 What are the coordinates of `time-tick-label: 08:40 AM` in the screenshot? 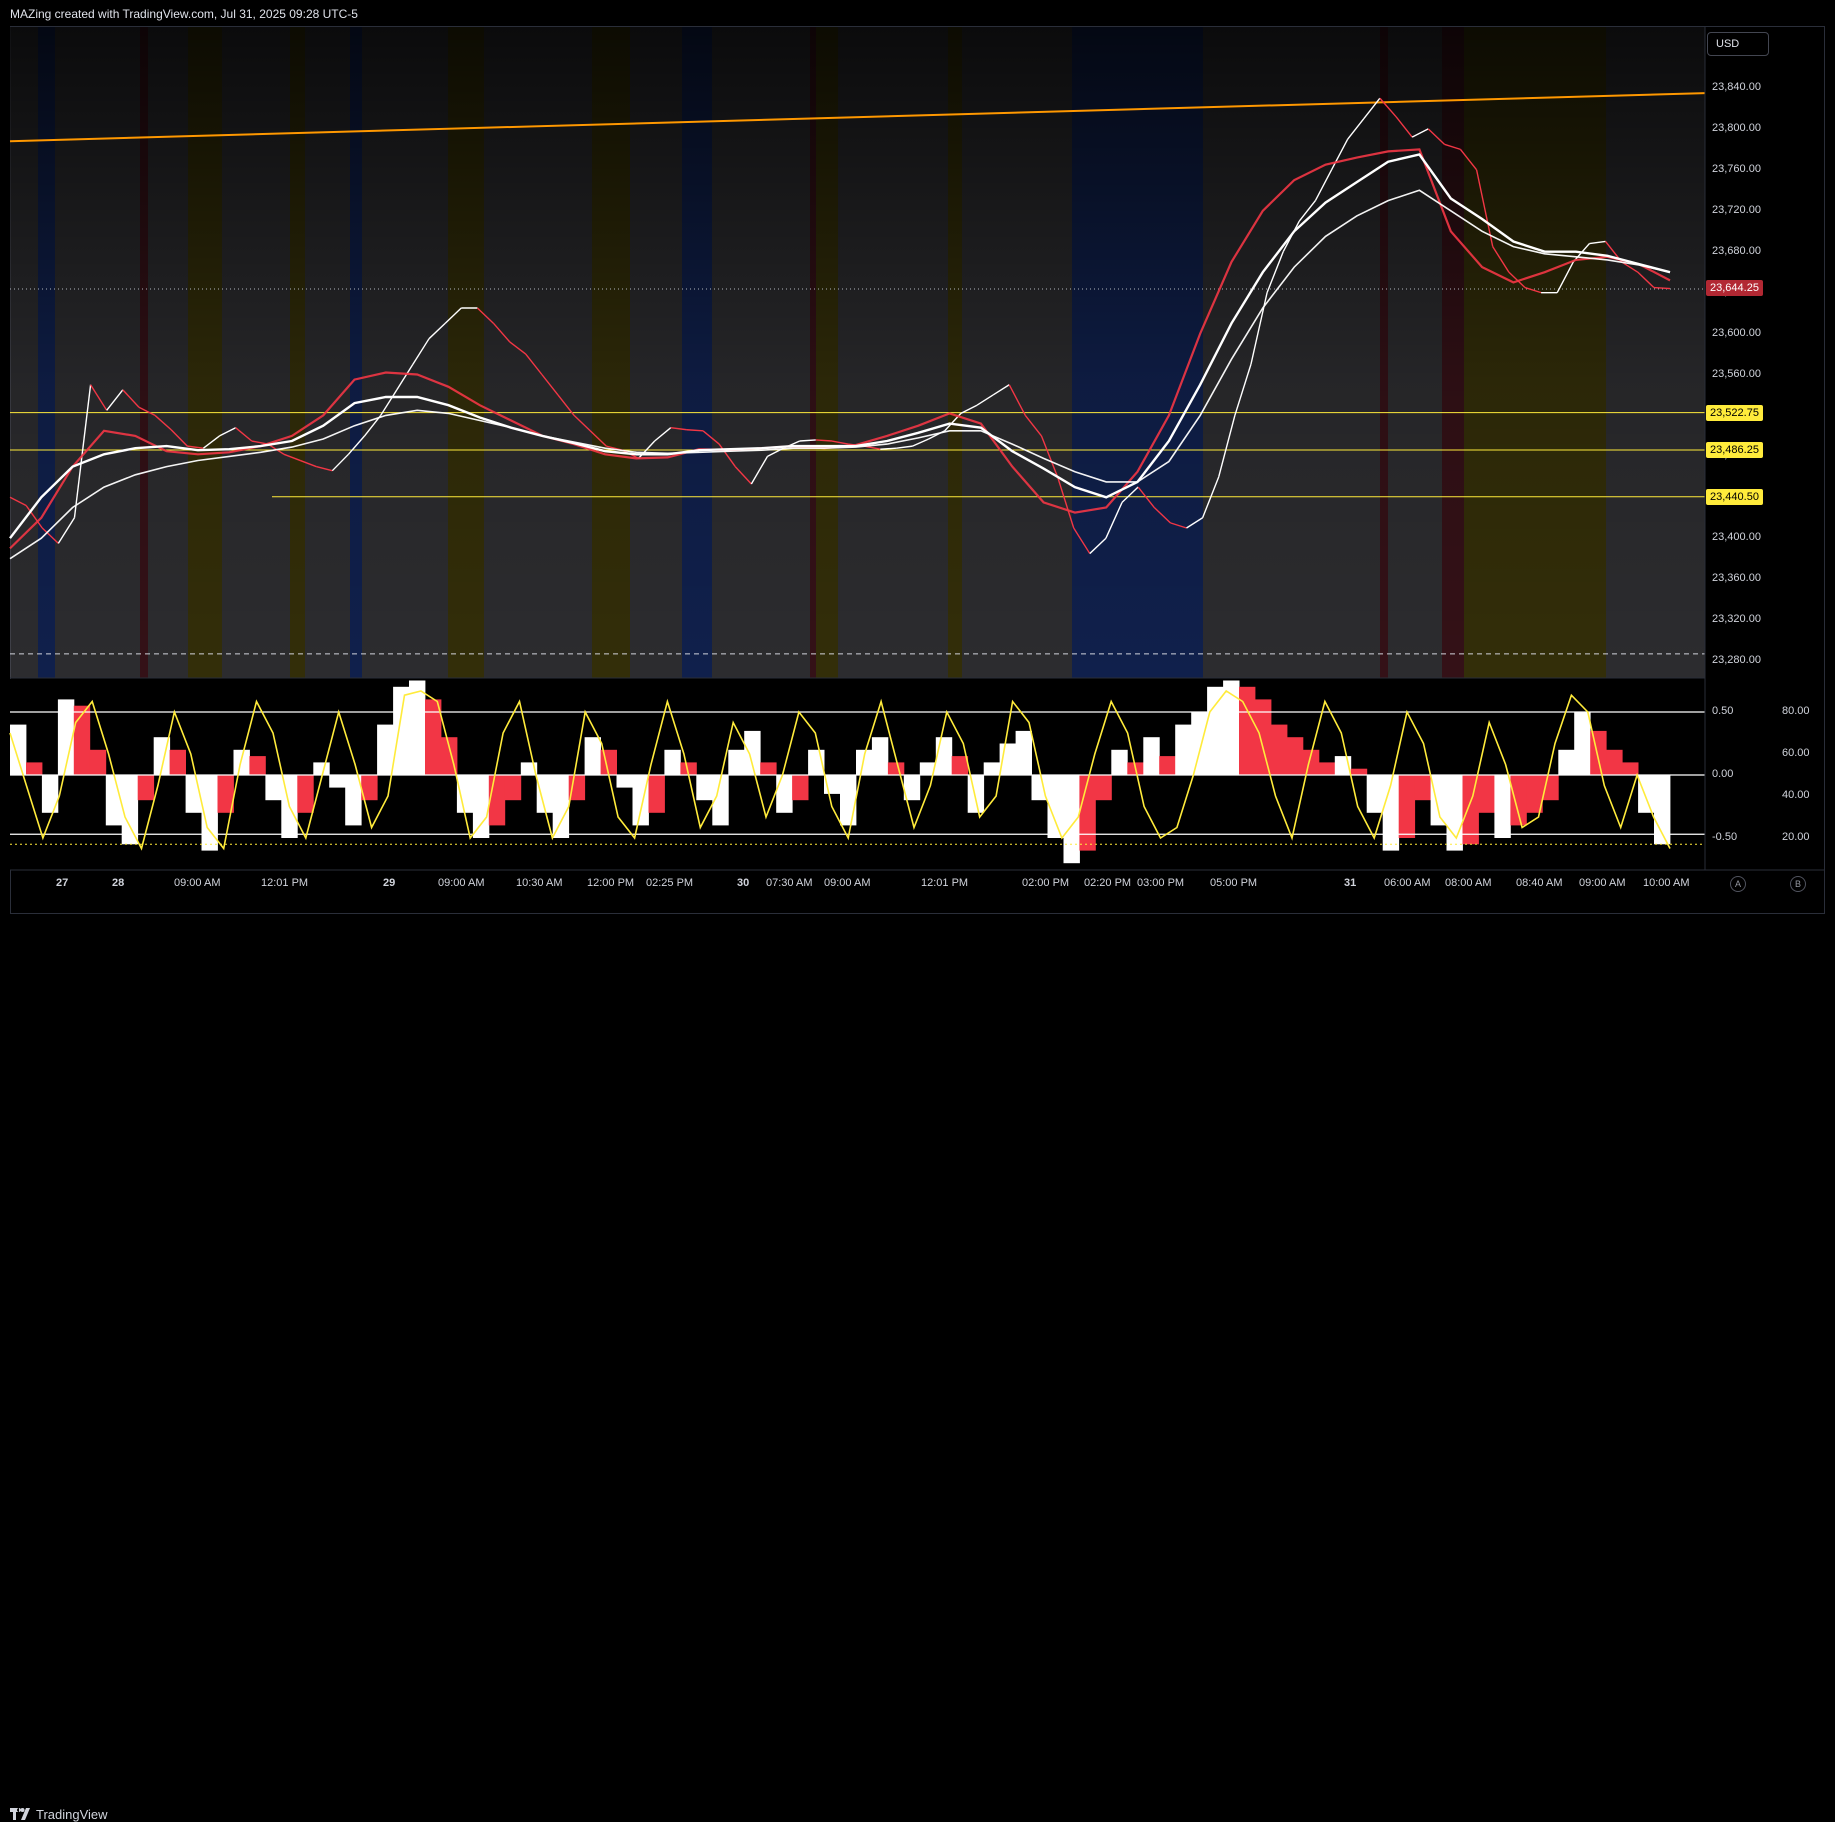 It's located at (1539, 883).